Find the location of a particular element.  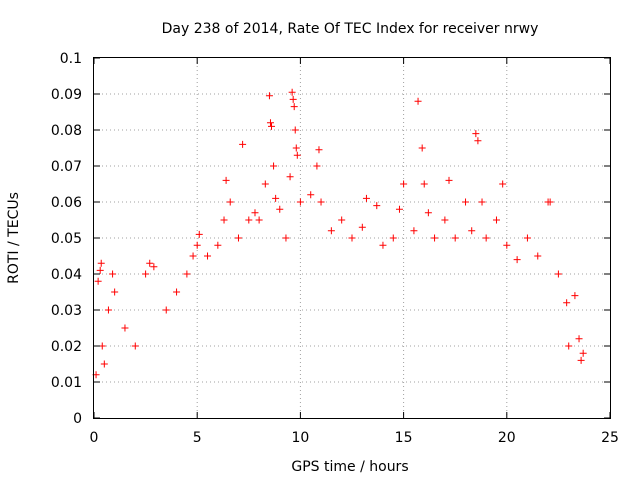

y-tick-label: 0.01 is located at coordinates (66, 383).